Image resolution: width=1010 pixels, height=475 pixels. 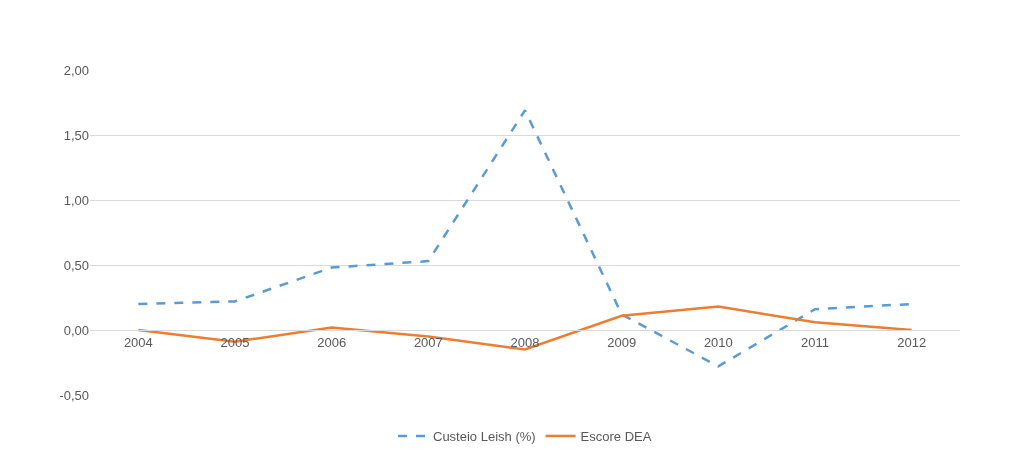 I want to click on y-tick-label: 1,00, so click(x=76, y=200).